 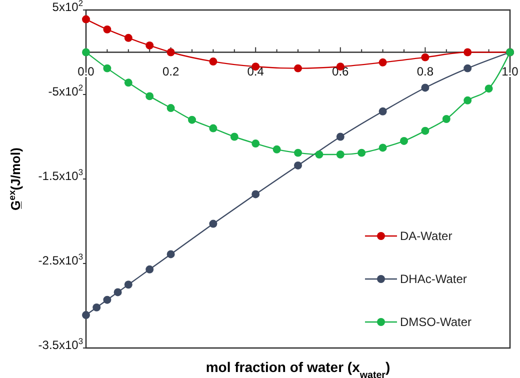 What do you see at coordinates (341, 71) in the screenshot?
I see `x-tick-label: 0.6` at bounding box center [341, 71].